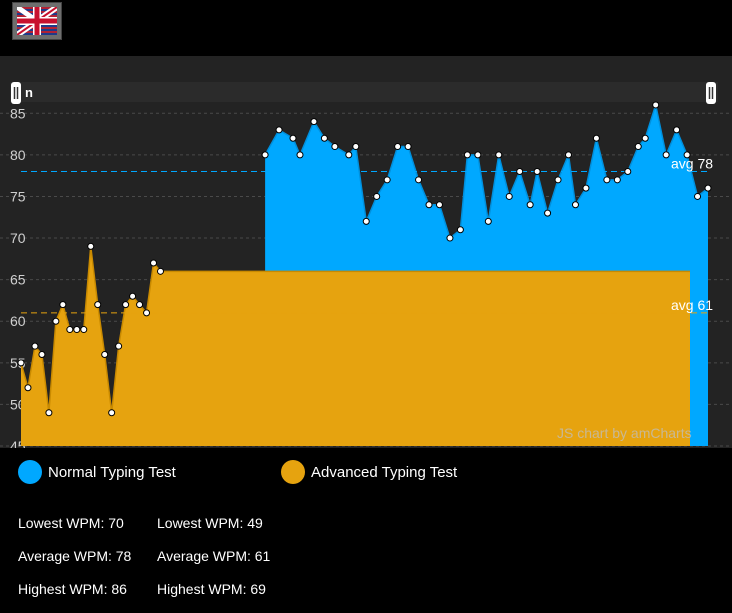  What do you see at coordinates (364, 92) in the screenshot?
I see `chart-scrollbar` at bounding box center [364, 92].